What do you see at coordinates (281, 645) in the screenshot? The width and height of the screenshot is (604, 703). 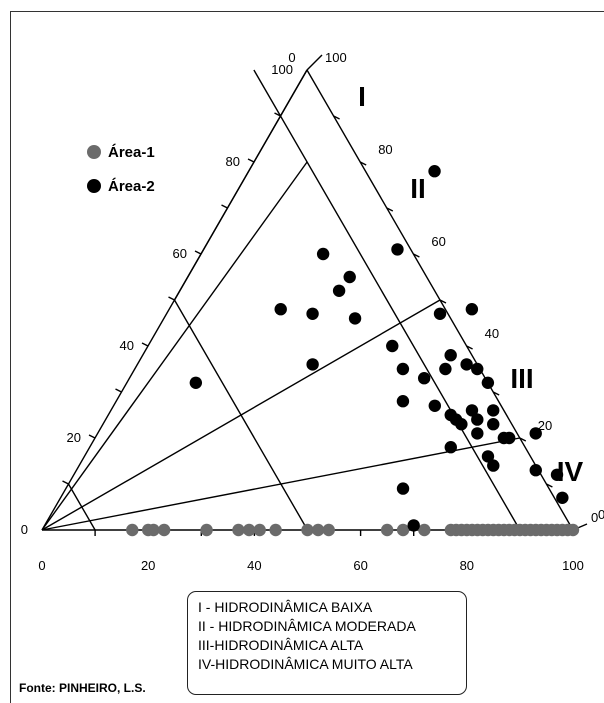 I see `zone-legend-item-3: III-HIDRODINÂMICA ALTA` at bounding box center [281, 645].